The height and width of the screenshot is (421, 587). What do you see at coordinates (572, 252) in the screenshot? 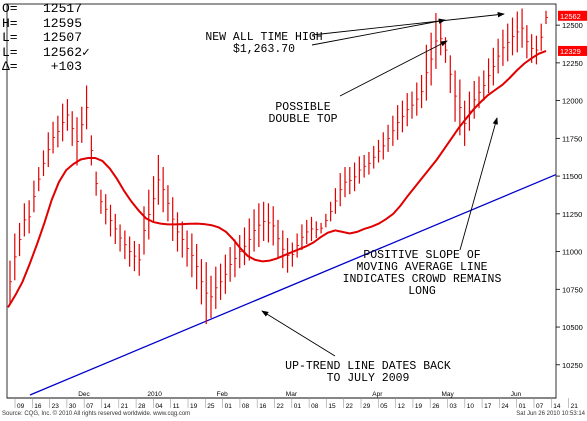
I see `y-tick-label: 11000` at bounding box center [572, 252].